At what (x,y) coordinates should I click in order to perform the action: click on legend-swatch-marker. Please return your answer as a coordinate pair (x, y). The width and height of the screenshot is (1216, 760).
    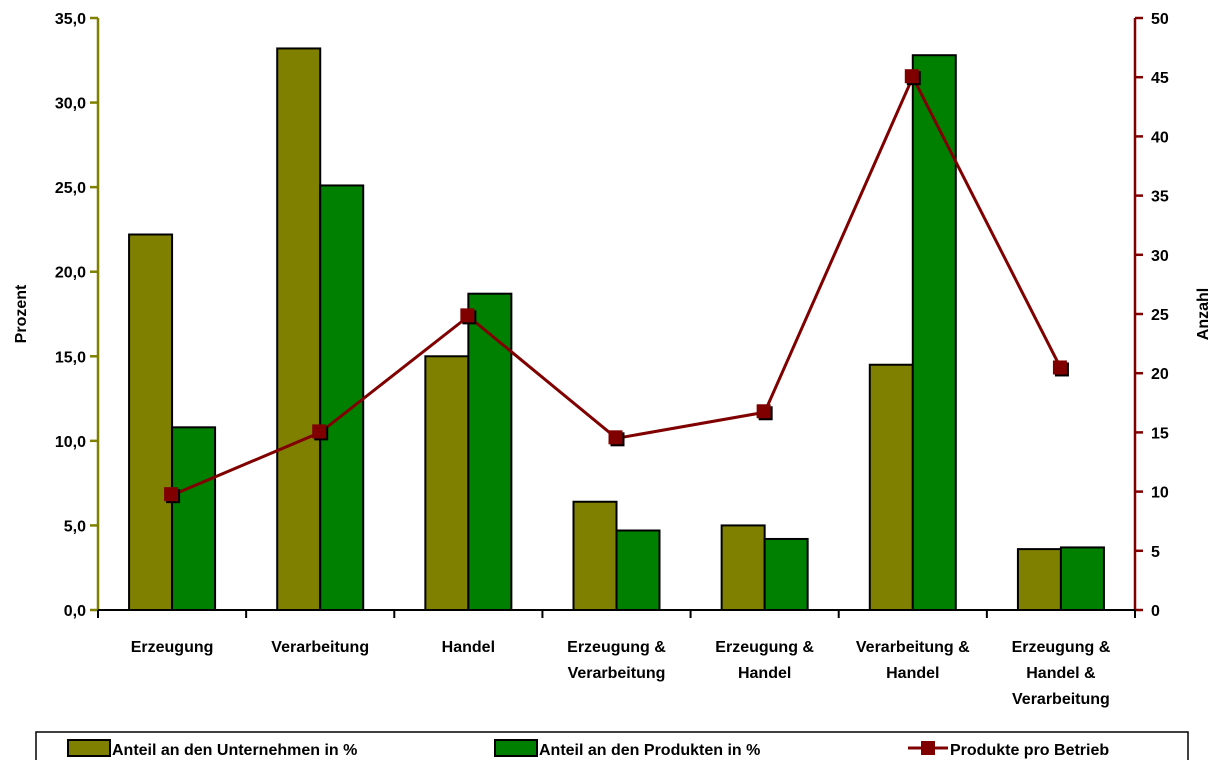
    Looking at the image, I should click on (928, 748).